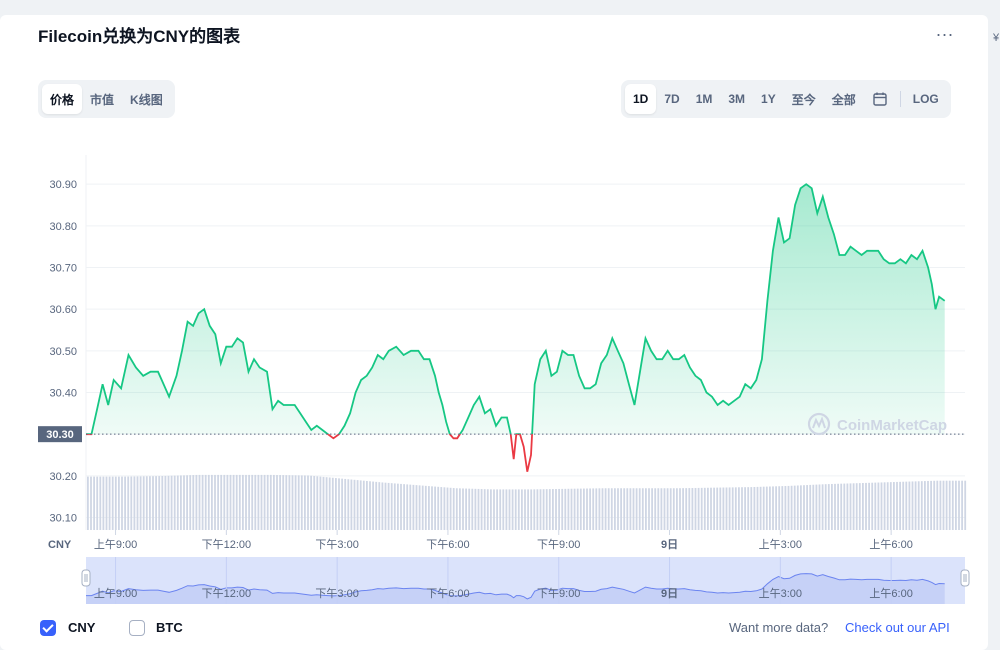 Image resolution: width=1000 pixels, height=650 pixels. Describe the element at coordinates (63, 310) in the screenshot. I see `y-tick-label: 30.60` at that location.